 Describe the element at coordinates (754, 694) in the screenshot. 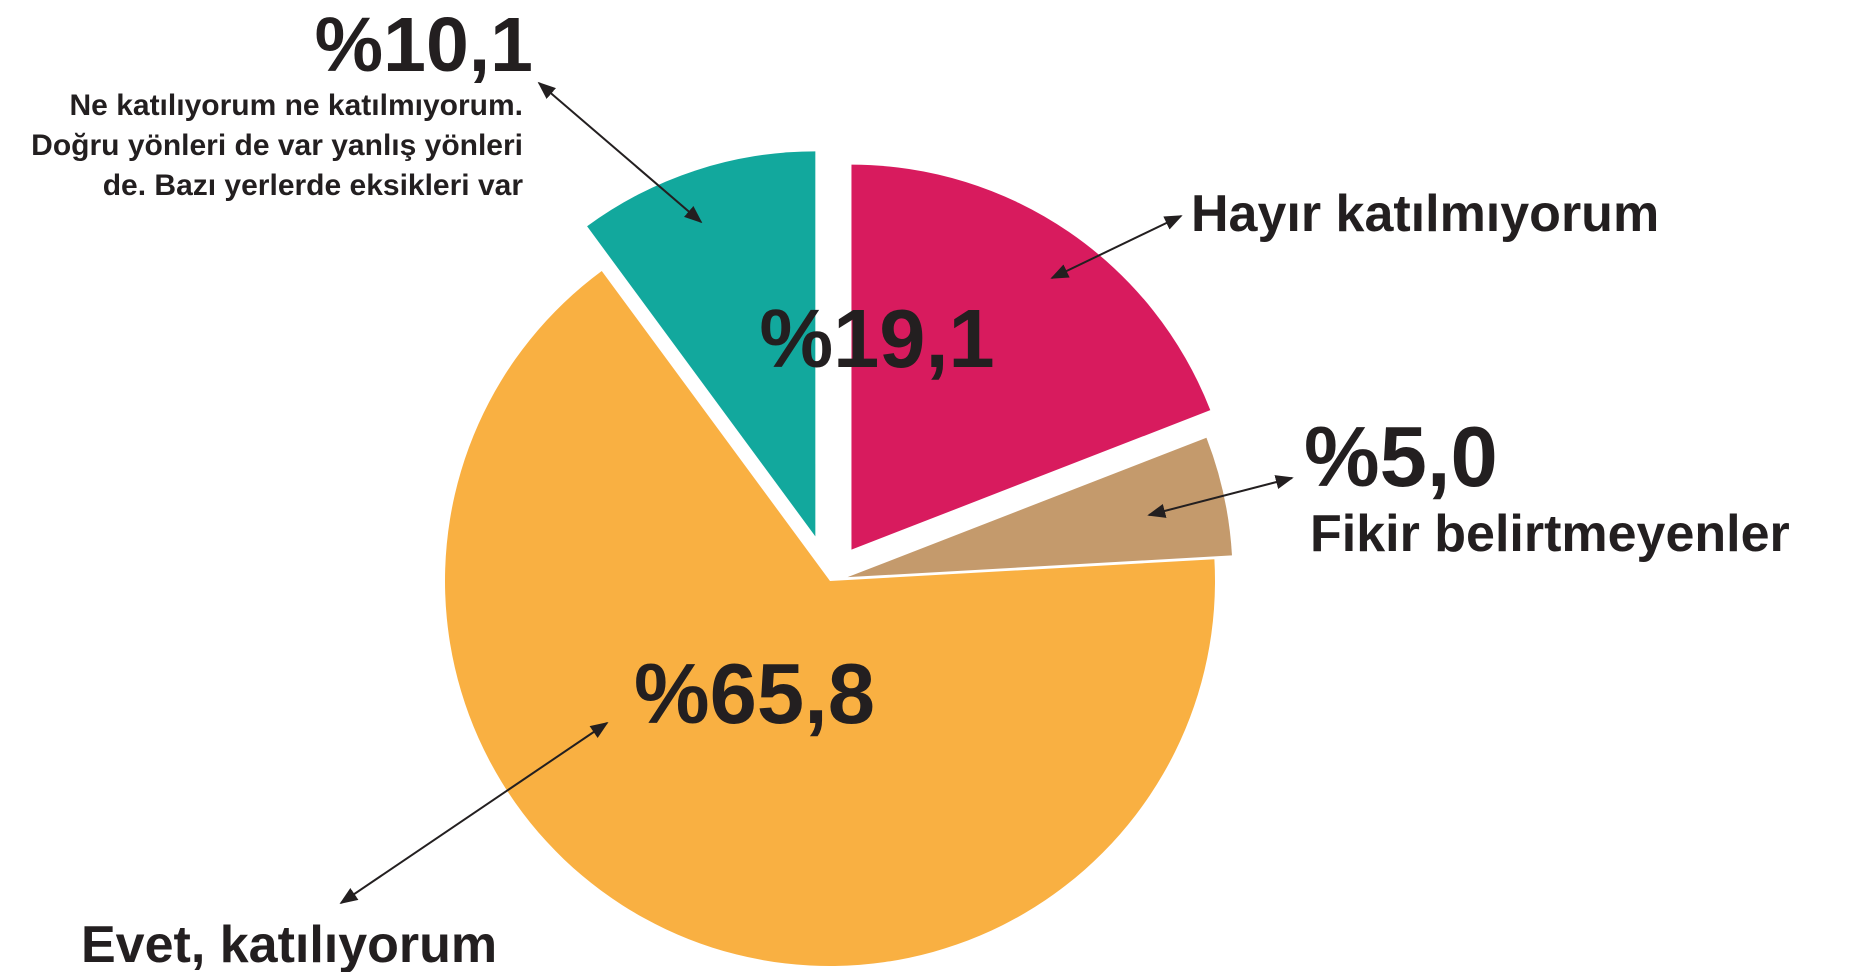

I see `value-label: %65,8` at that location.